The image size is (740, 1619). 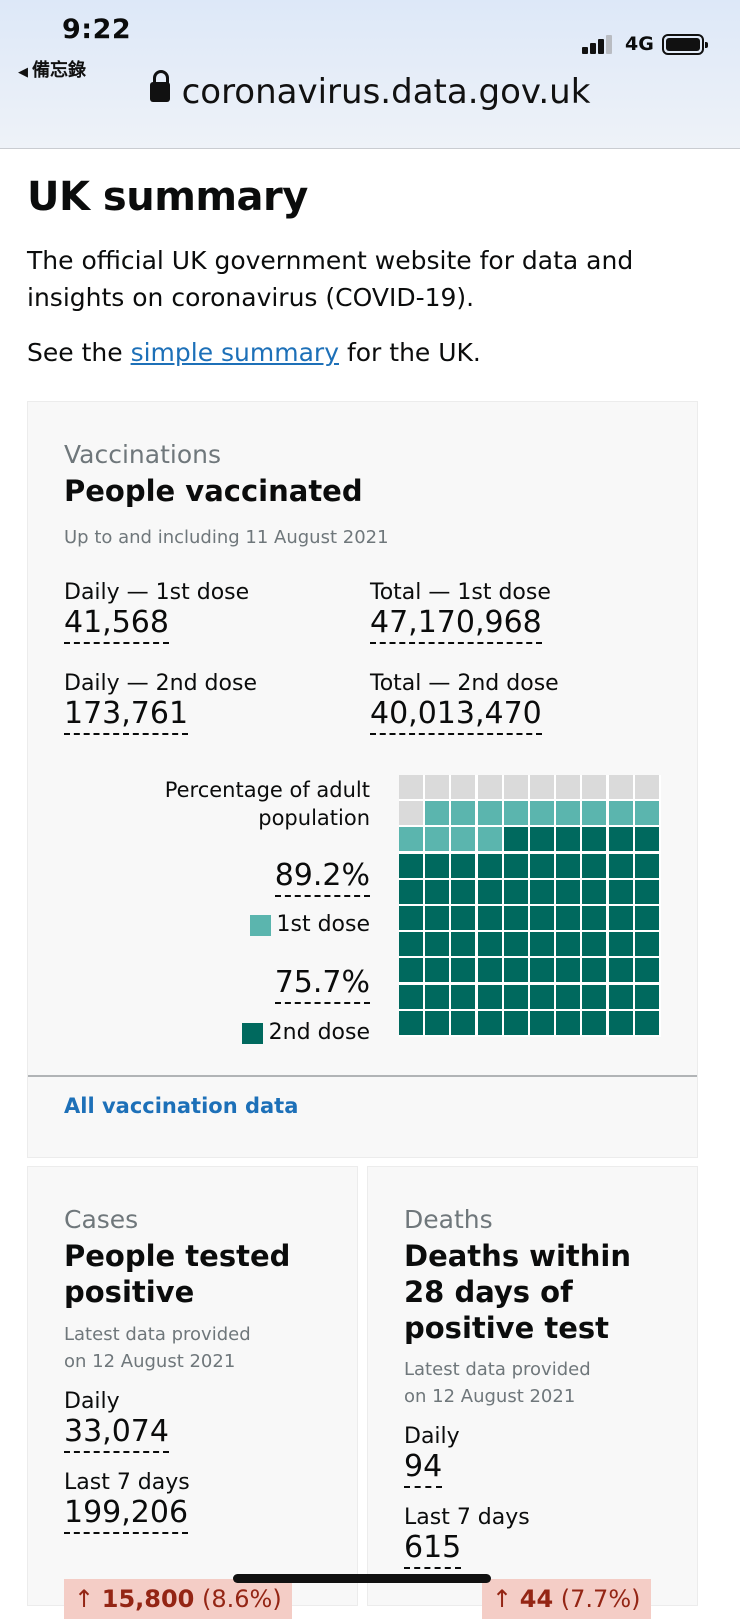 I want to click on cases-updated-line: on 12 August 2021, so click(x=150, y=1361).